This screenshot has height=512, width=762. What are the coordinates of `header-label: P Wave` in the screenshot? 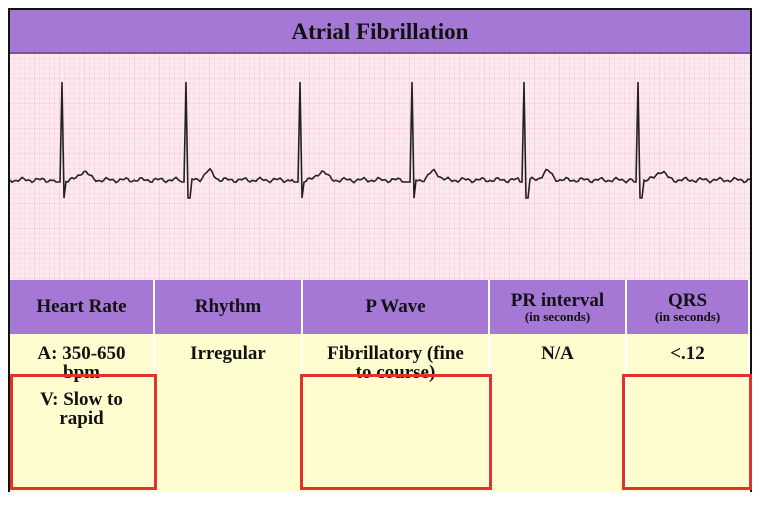 It's located at (395, 306).